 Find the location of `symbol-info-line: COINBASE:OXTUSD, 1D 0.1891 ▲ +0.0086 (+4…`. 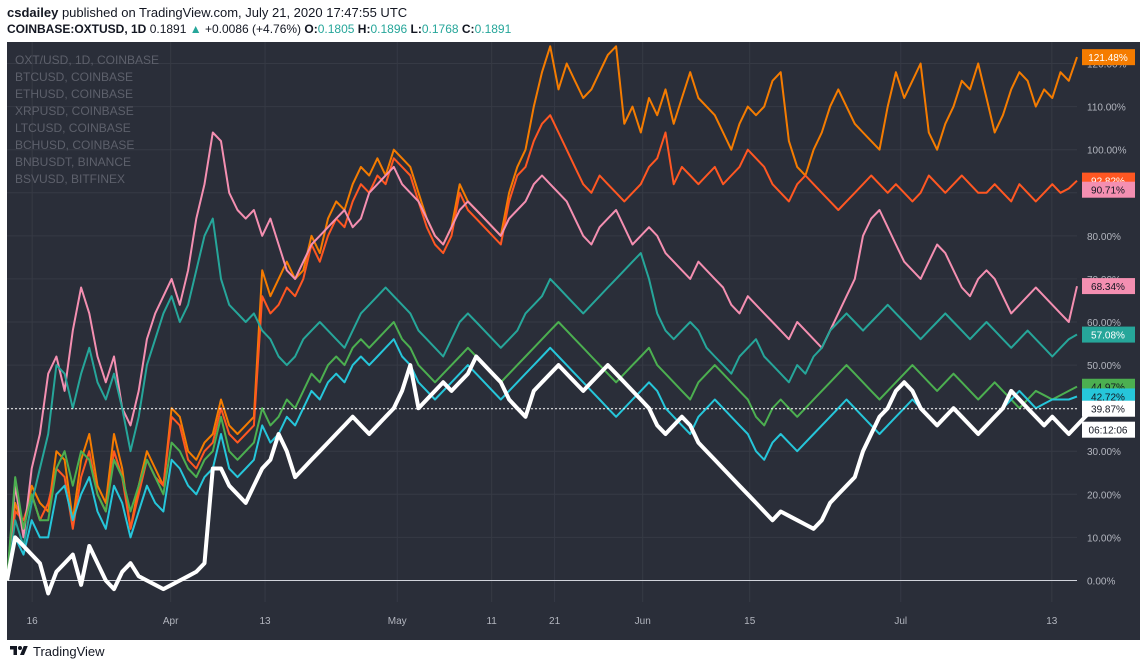

symbol-info-line: COINBASE:OXTUSD, 1D 0.1891 ▲ +0.0086 (+4… is located at coordinates (259, 29).